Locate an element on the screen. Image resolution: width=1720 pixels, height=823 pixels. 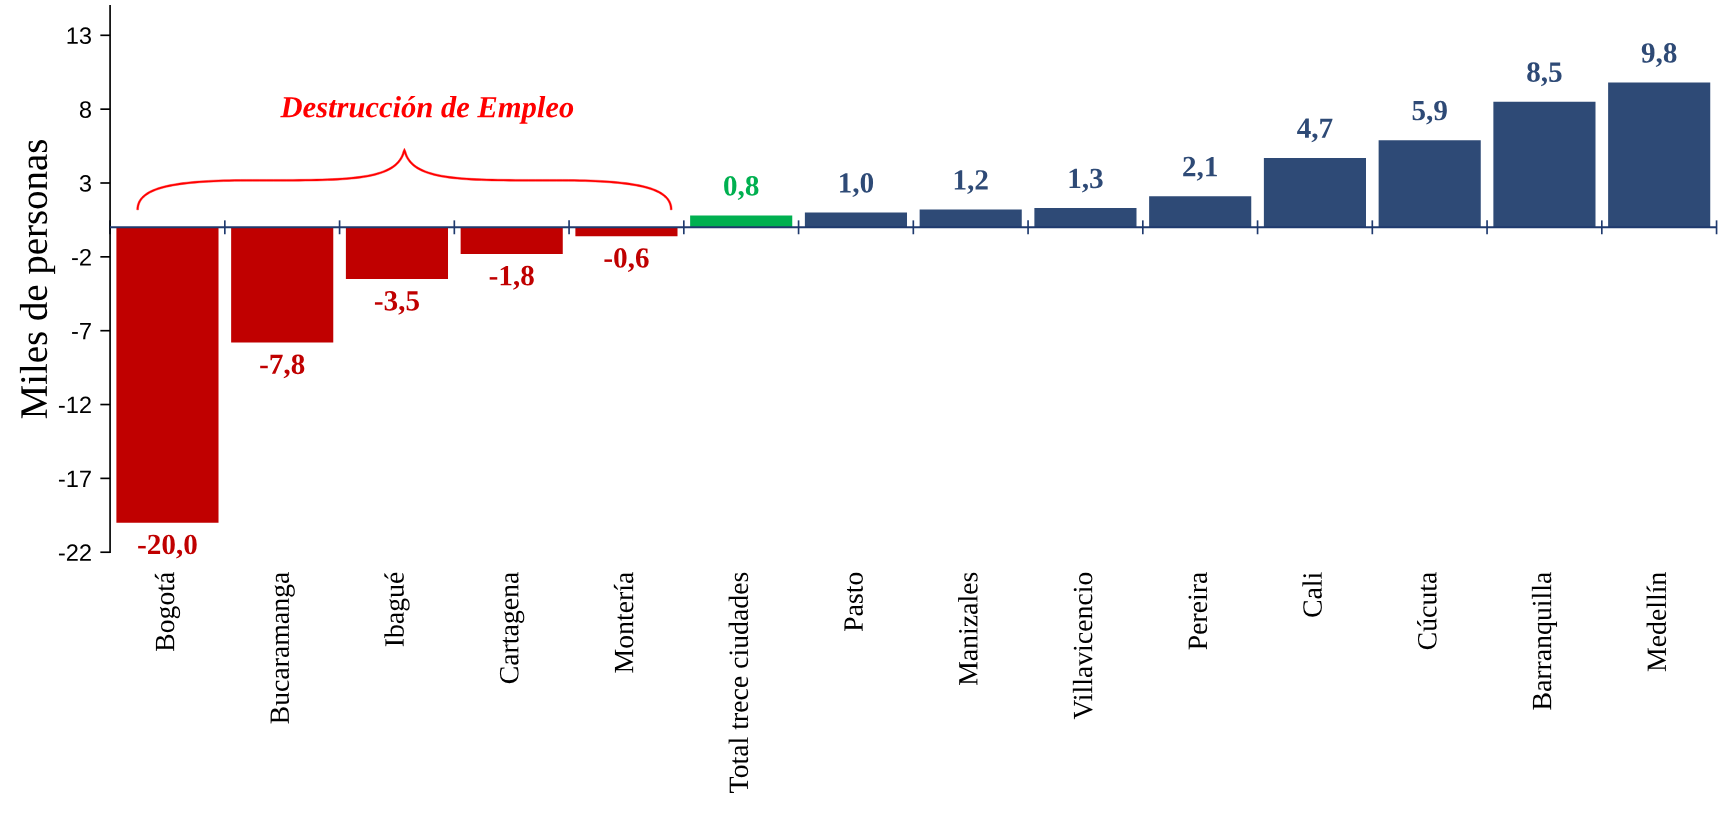
y-tick-label: -7 is located at coordinates (81, 331).